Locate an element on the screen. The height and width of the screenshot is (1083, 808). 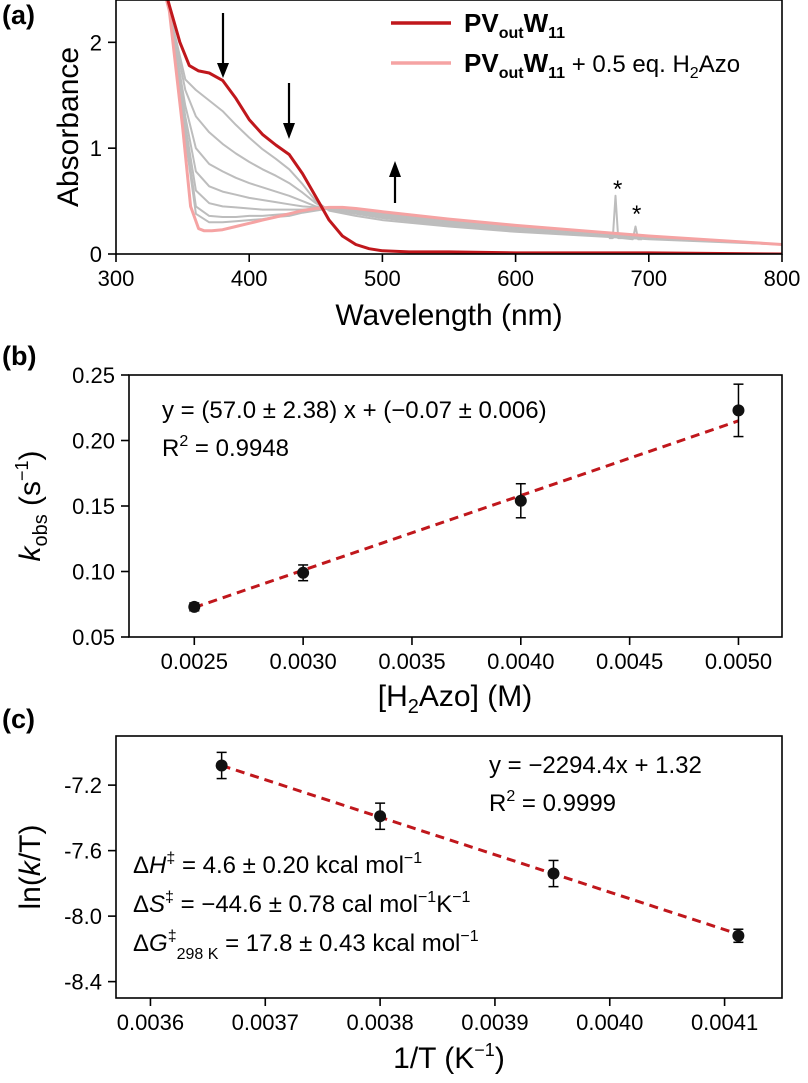
up-arrow-icon is located at coordinates (395, 182).